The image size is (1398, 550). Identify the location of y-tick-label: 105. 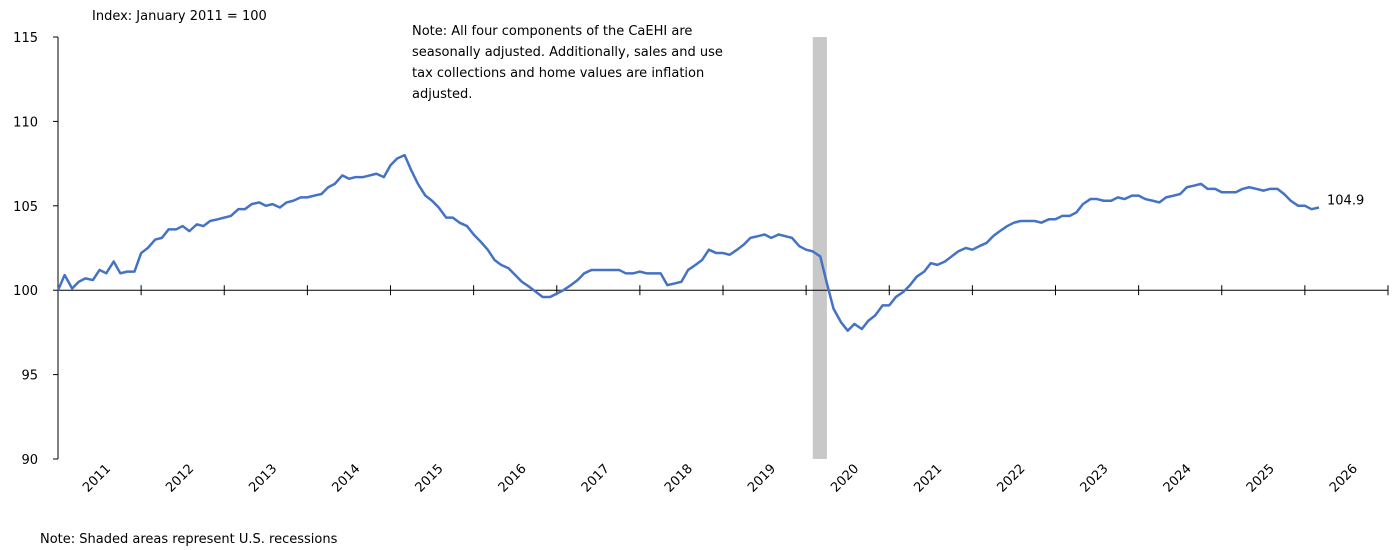
(25, 207).